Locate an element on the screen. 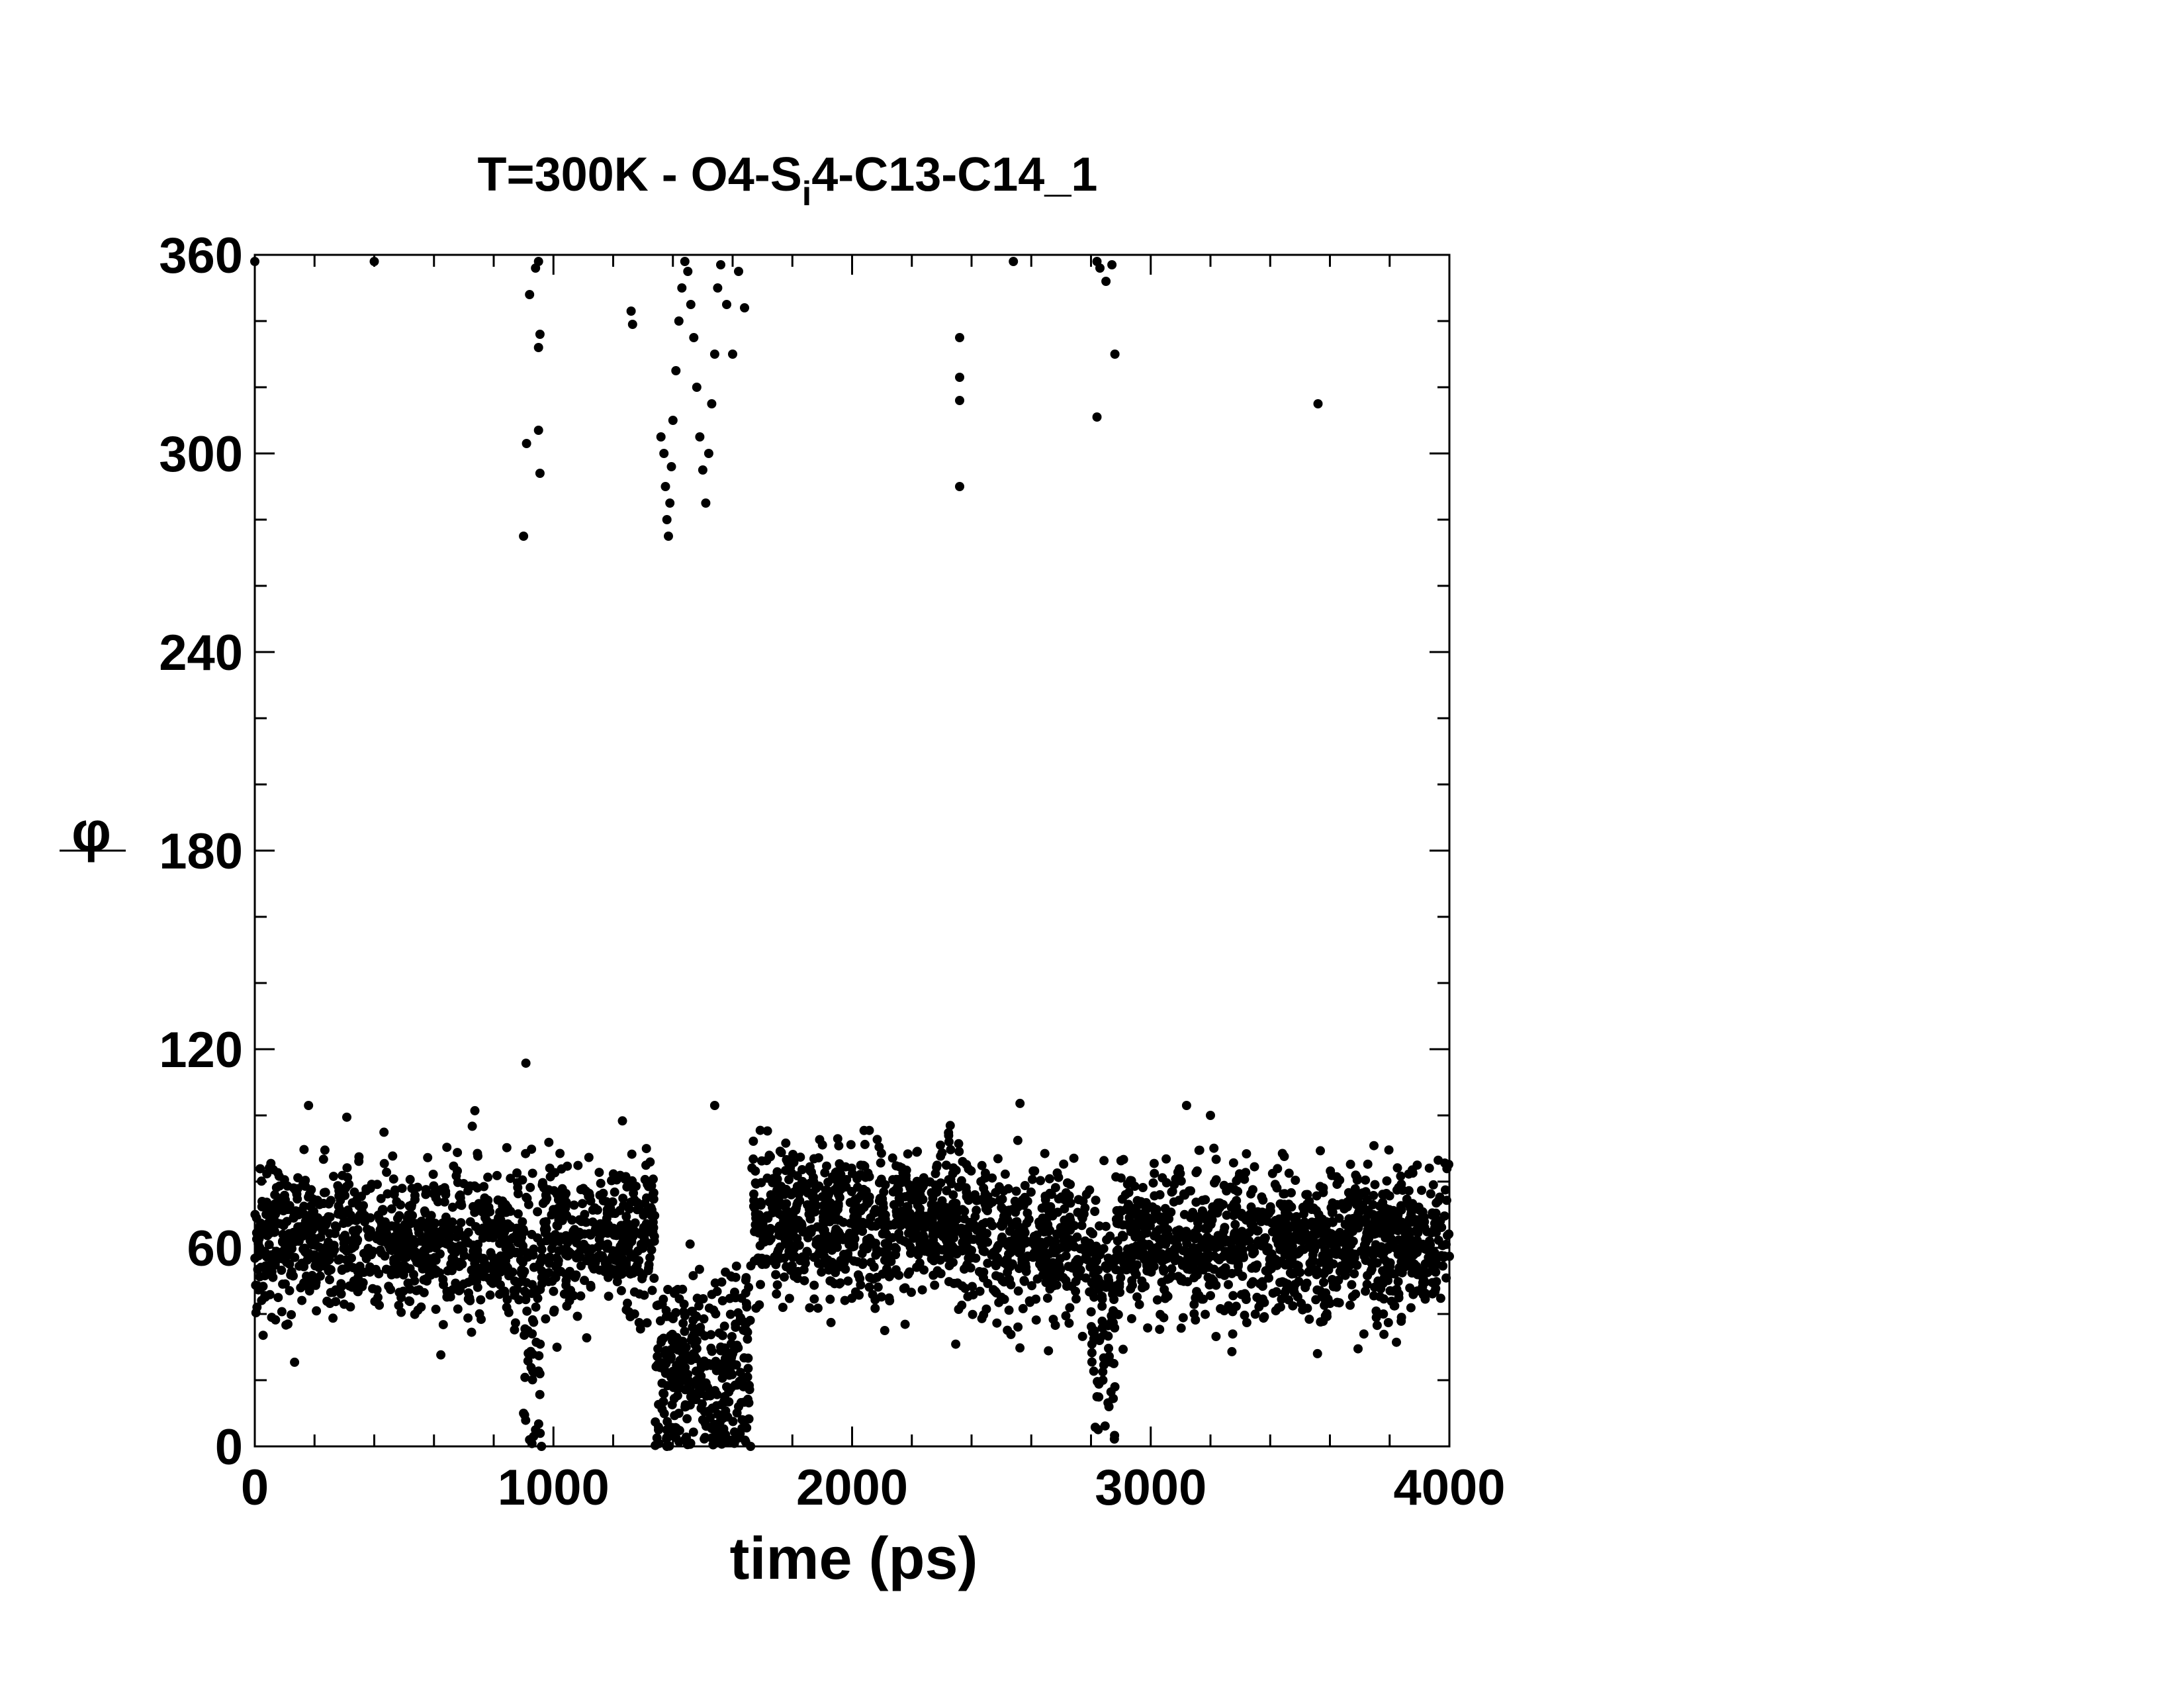 The image size is (2184, 1688). x-axis-label: time (ps) is located at coordinates (853, 1559).